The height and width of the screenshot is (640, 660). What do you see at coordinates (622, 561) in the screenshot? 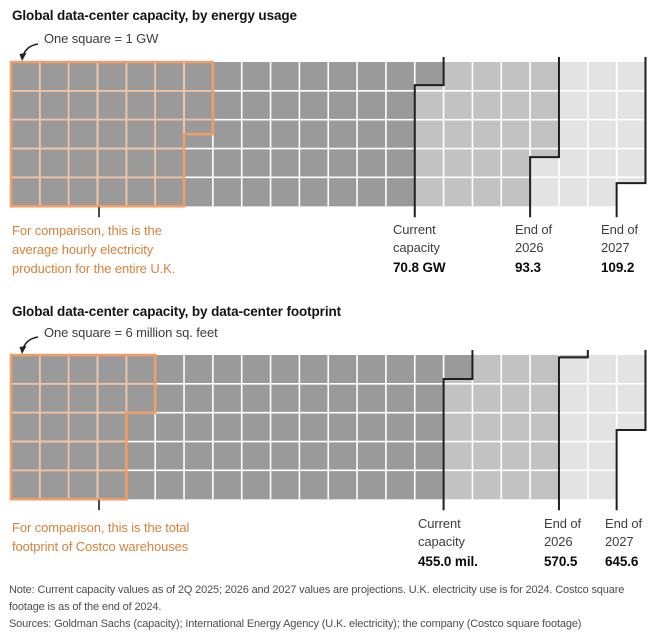
I see `milestone-value: 645.6` at bounding box center [622, 561].